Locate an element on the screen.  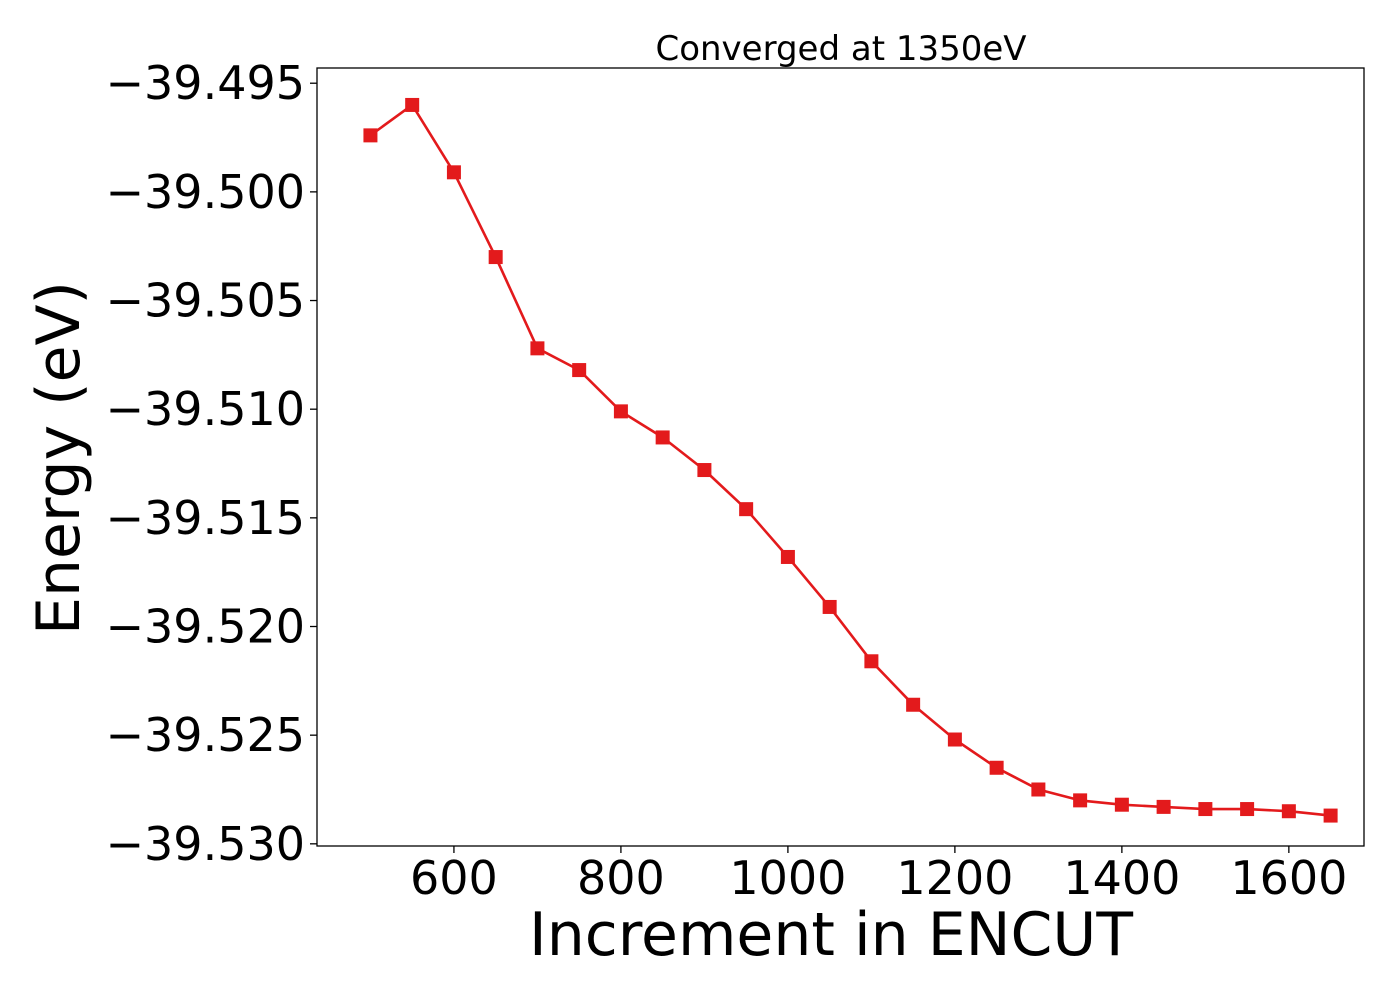
x-tick-label: 1400 is located at coordinates (1121, 878).